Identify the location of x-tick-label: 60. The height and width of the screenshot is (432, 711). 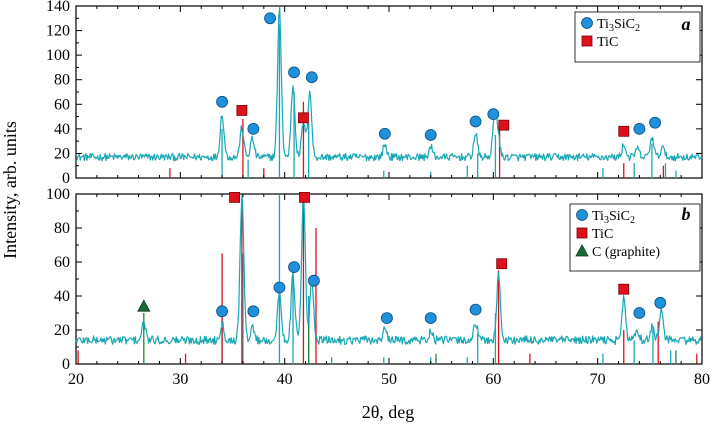
(493, 379).